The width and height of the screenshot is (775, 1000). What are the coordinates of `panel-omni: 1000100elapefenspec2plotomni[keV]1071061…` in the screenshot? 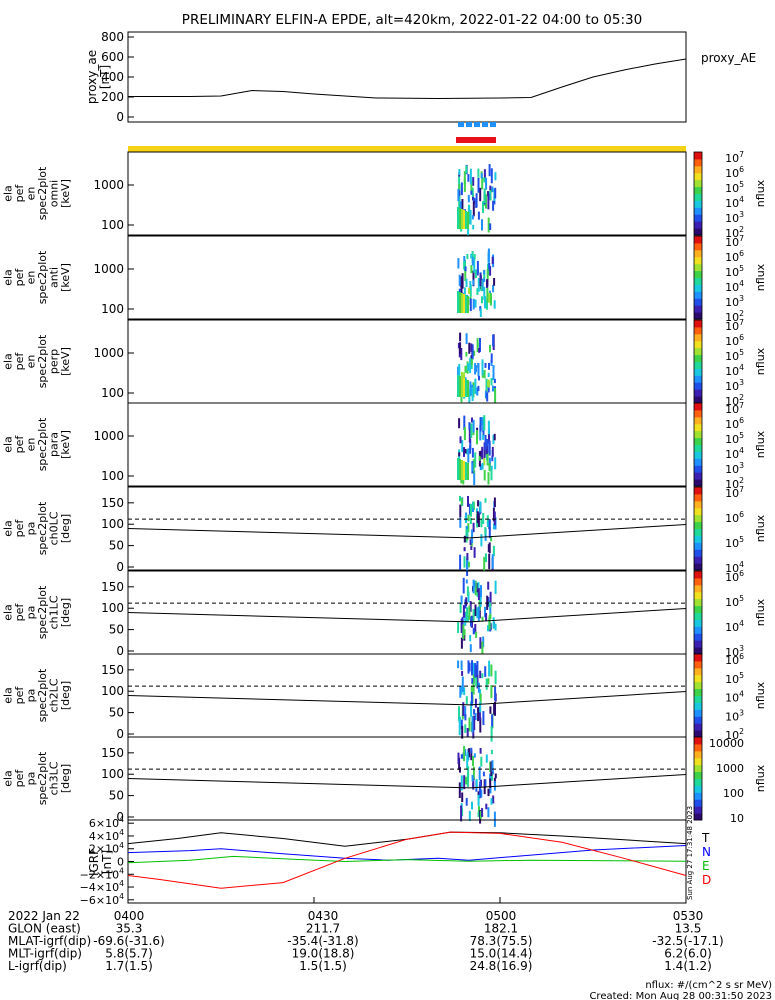 It's located at (384, 195).